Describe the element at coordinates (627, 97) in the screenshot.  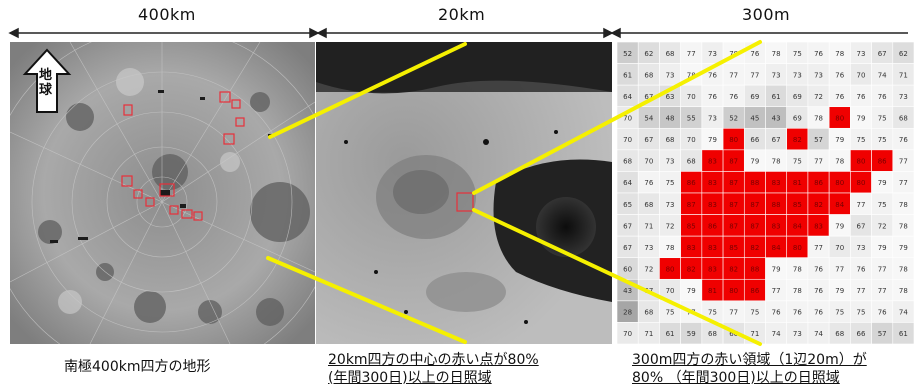
I see `grid-cell-value: 64` at that location.